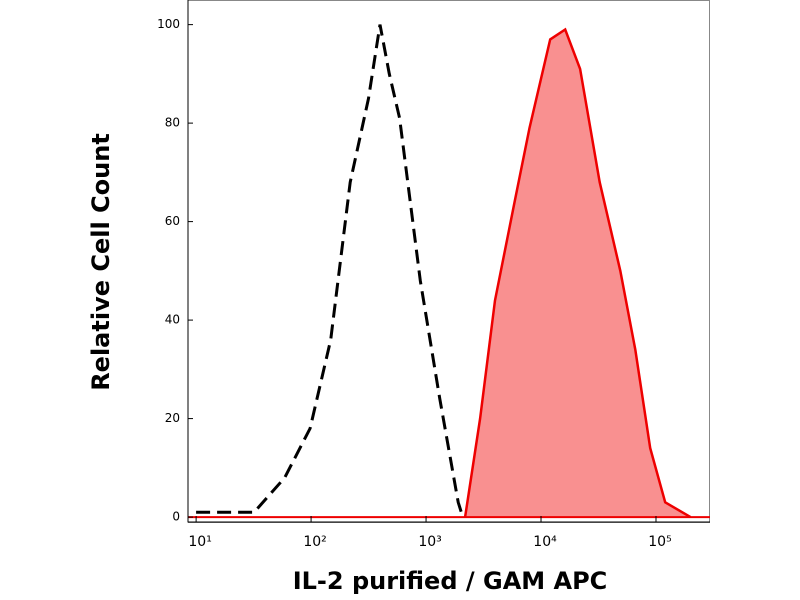  Describe the element at coordinates (172, 418) in the screenshot. I see `y-tick-label: 20` at that location.